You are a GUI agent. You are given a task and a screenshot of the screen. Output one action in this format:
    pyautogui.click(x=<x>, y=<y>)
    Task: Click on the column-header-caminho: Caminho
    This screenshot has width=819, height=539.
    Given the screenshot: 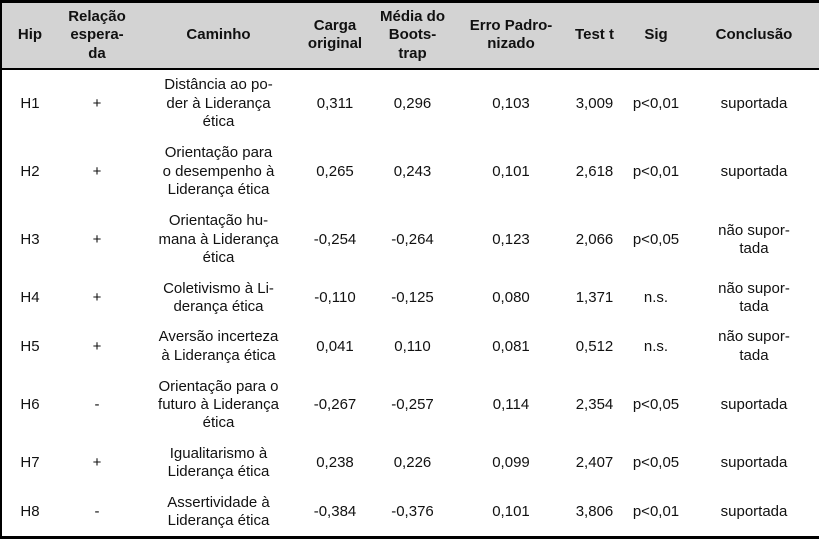 What is the action you would take?
    pyautogui.click(x=218, y=35)
    